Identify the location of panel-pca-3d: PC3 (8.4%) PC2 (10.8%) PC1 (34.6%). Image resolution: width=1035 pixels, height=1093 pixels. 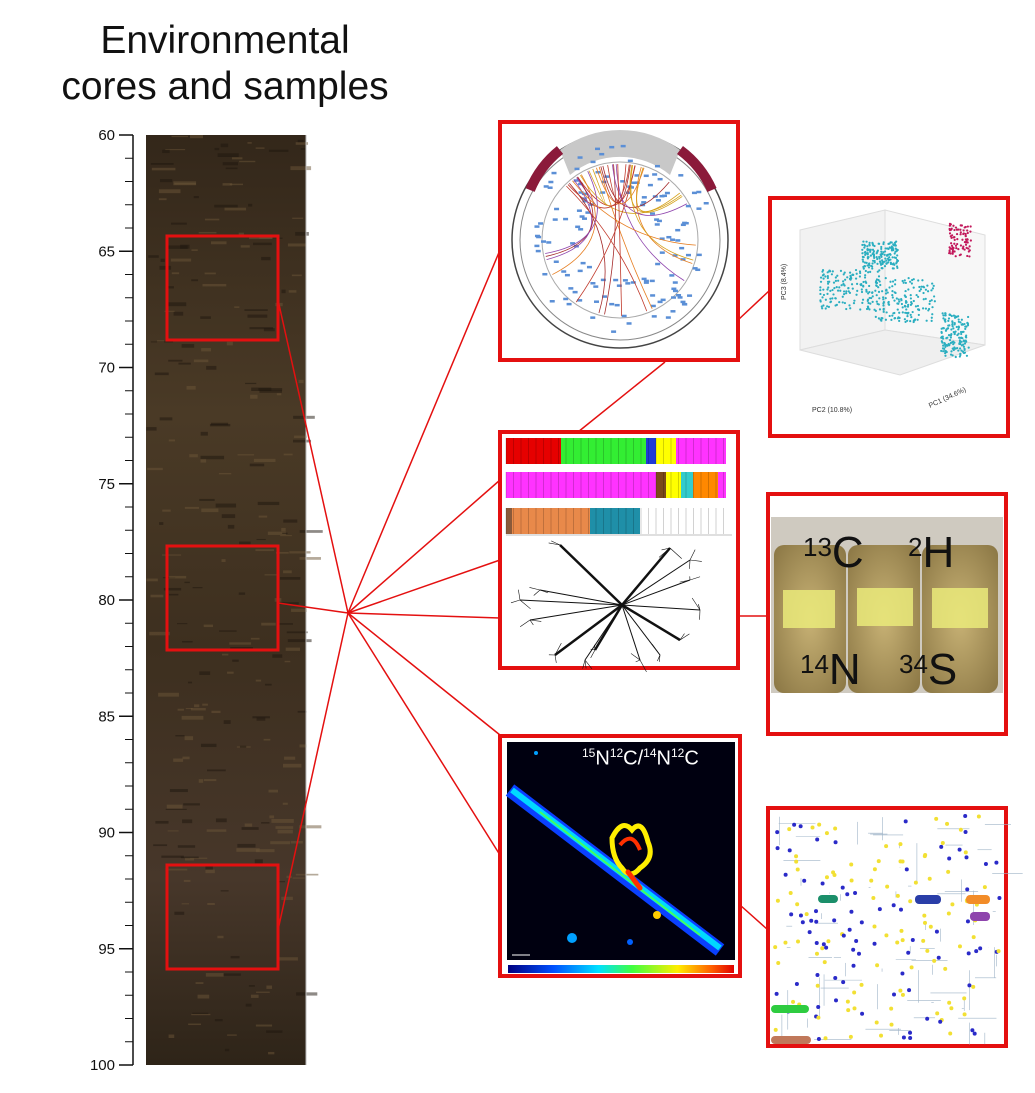
(889, 317).